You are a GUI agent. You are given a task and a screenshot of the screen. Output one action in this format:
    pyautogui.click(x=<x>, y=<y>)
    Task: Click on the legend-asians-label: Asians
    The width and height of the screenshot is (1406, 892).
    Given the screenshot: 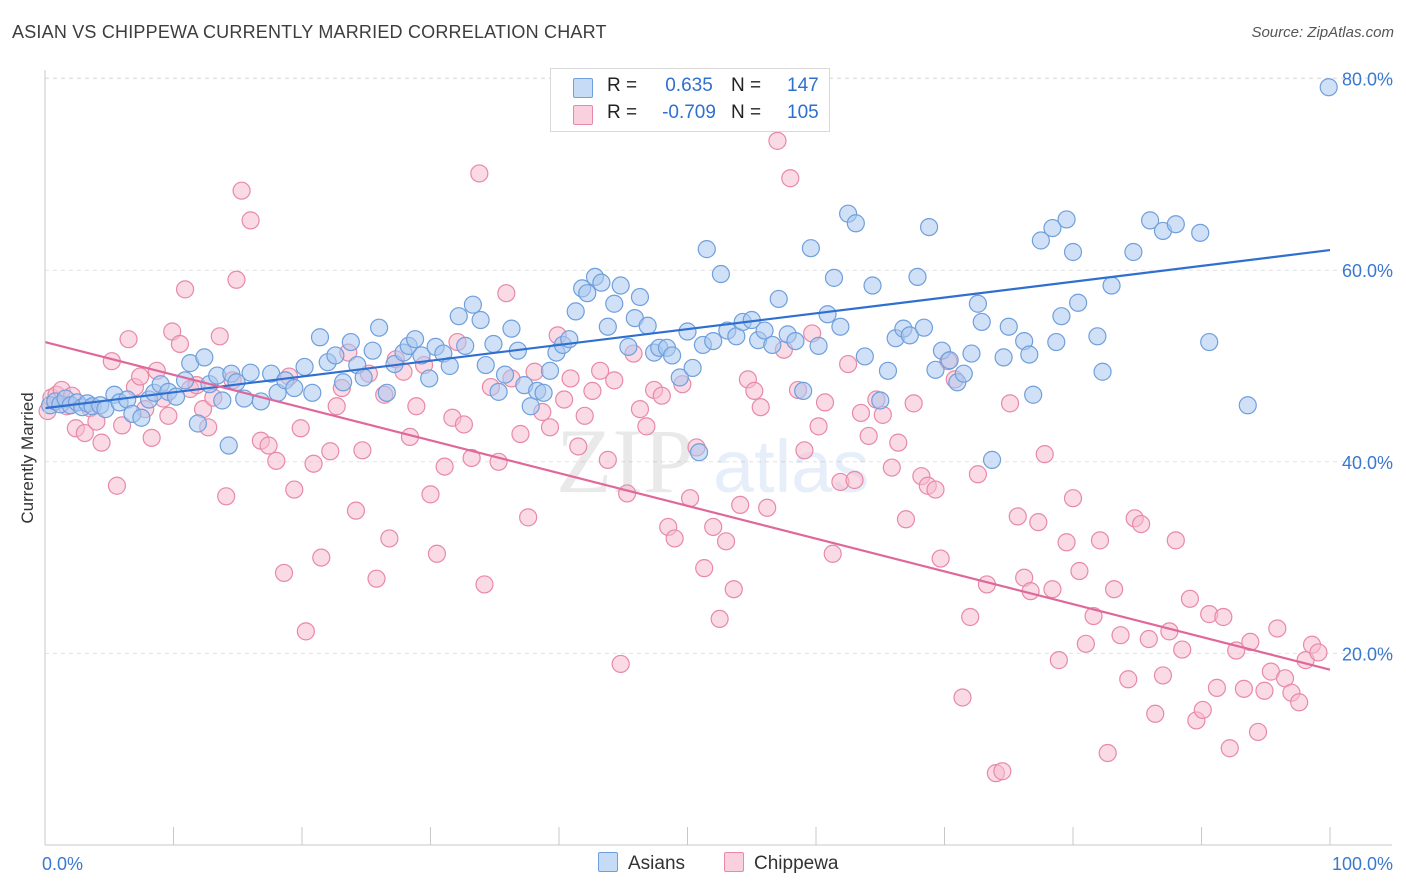 What is the action you would take?
    pyautogui.click(x=657, y=863)
    